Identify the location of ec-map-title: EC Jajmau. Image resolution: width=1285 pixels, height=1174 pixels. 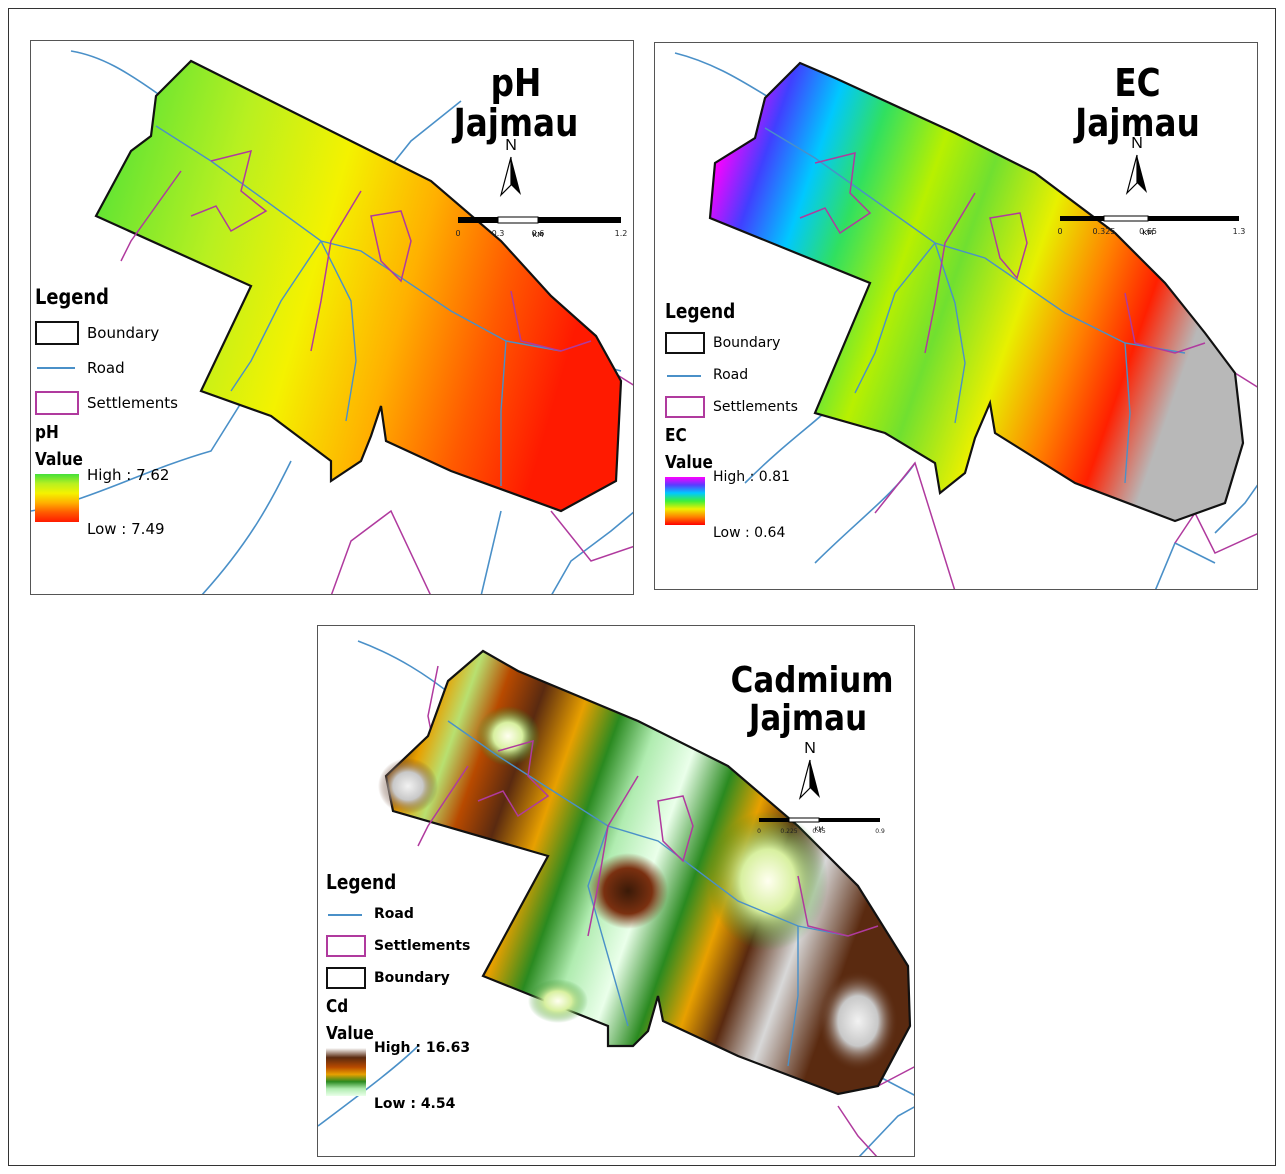
(1138, 103).